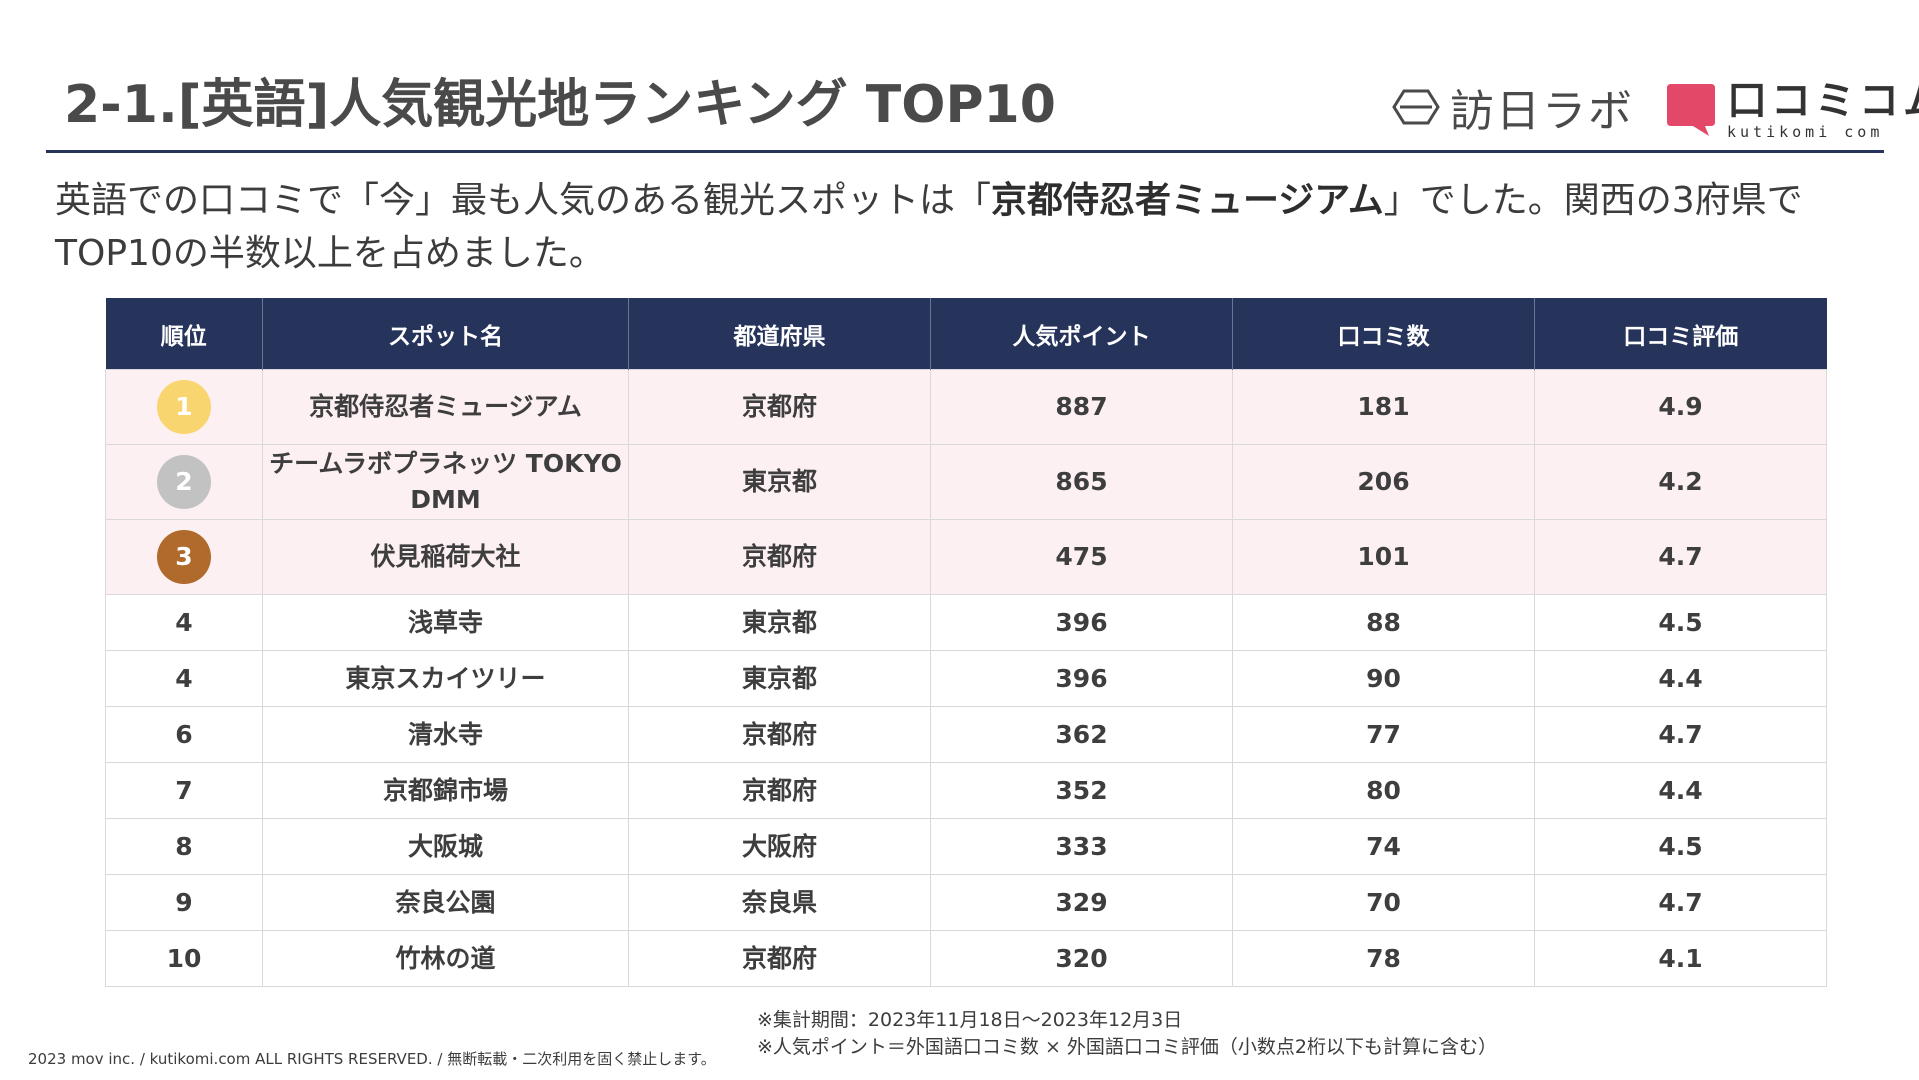  I want to click on spot-cell: 伏見稲荷大社, so click(445, 557).